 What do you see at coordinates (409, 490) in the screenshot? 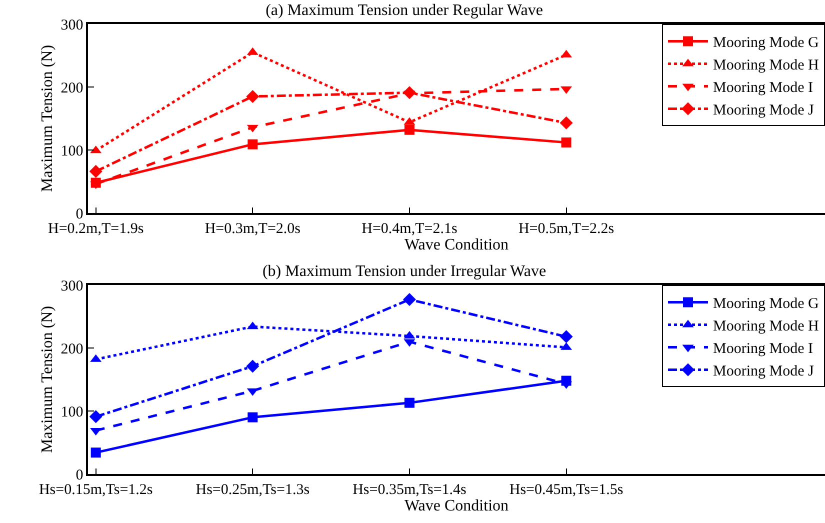
I see `x-tick-label: Hs=0.35m,Ts=1.4s` at bounding box center [409, 490].